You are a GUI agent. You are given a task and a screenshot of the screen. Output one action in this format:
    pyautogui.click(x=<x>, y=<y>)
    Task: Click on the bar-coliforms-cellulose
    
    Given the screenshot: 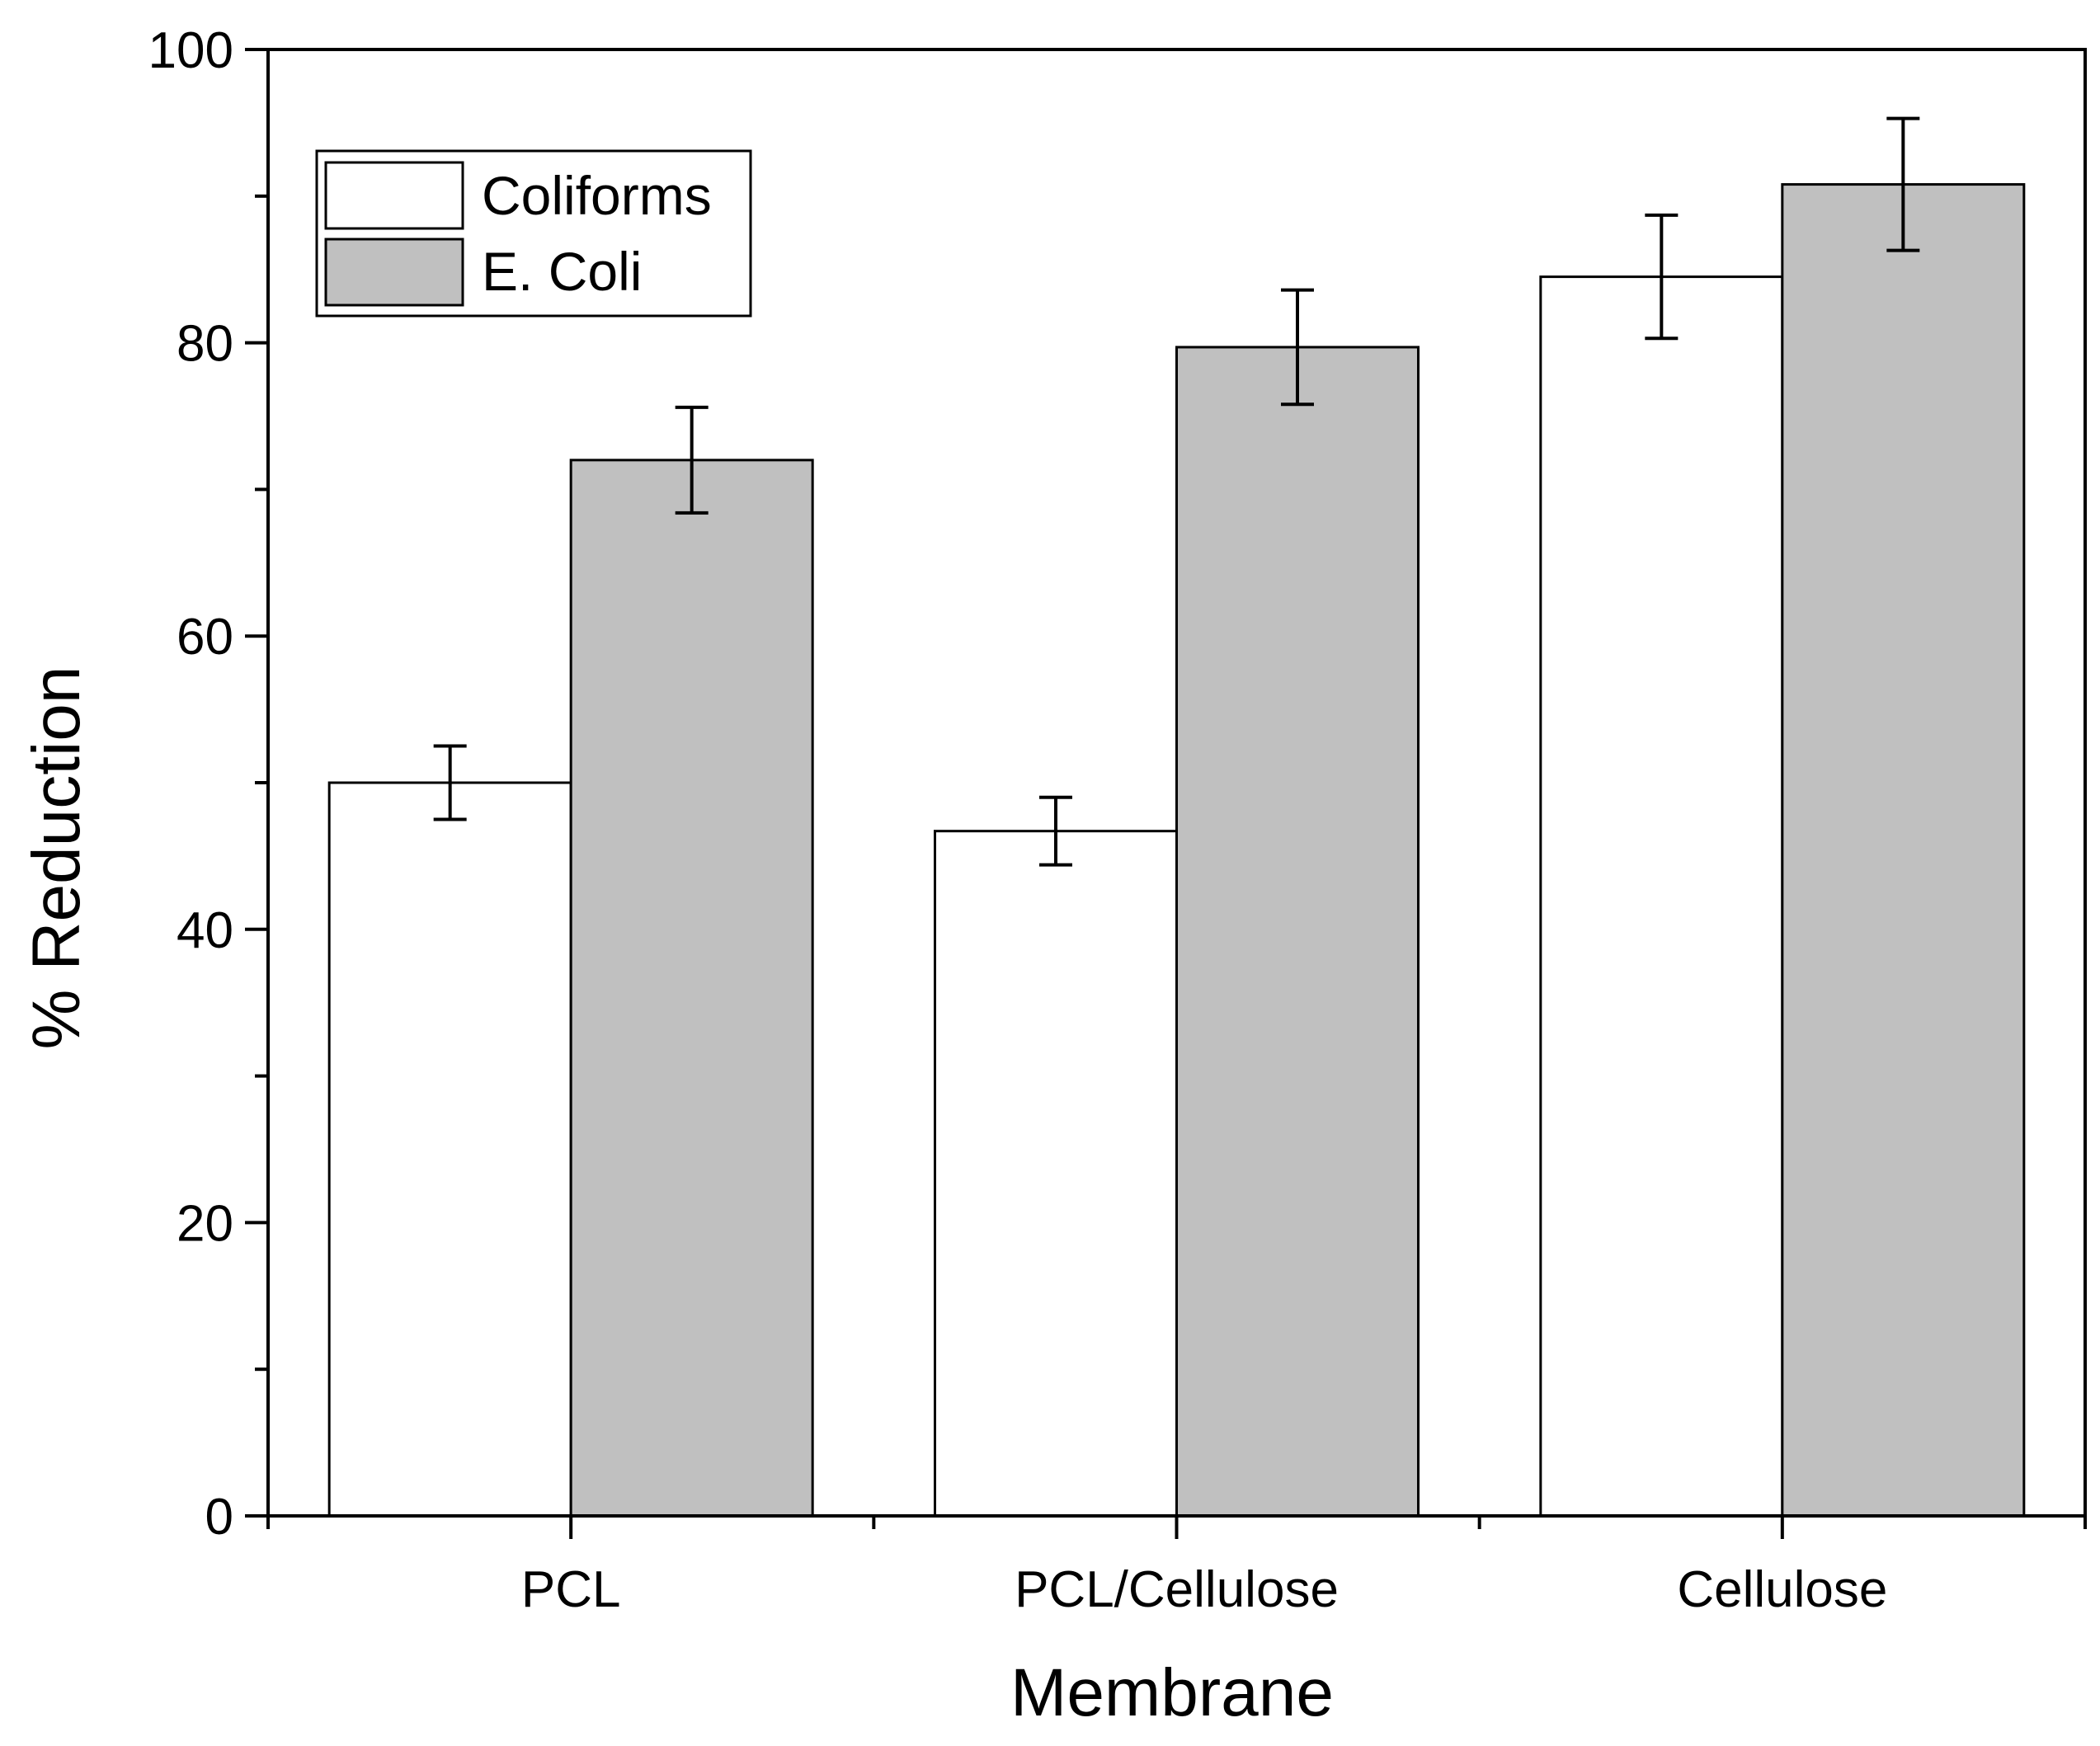 What is the action you would take?
    pyautogui.click(x=1661, y=896)
    